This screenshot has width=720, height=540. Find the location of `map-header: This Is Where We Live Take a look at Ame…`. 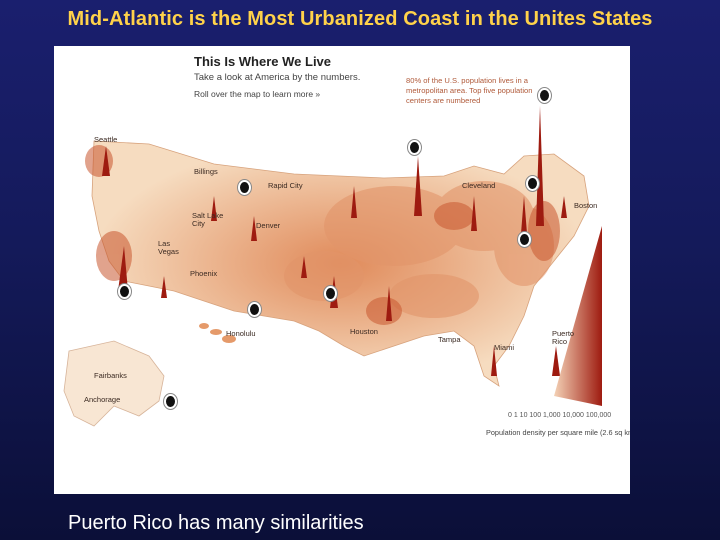

map-header: This Is Where We Live Take a look at Ame… is located at coordinates (294, 76).